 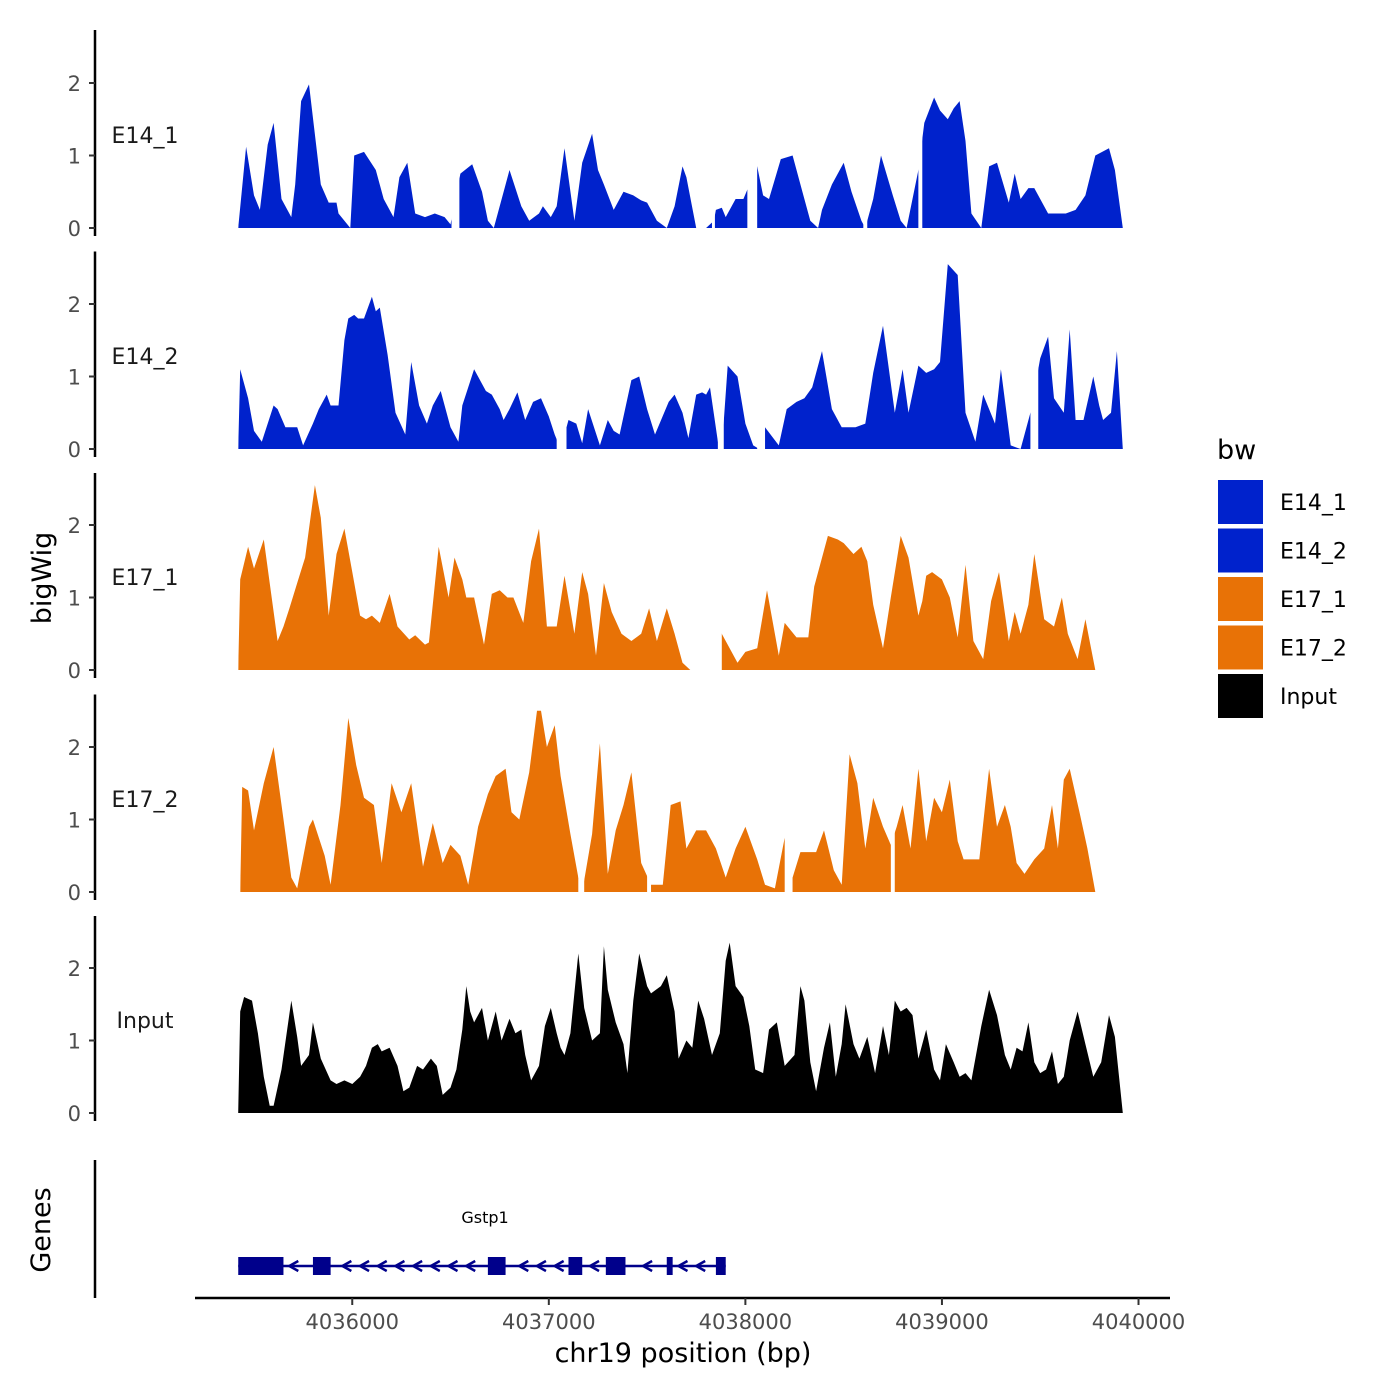 I want to click on gene-name-label: Gstp1, so click(x=484, y=1217).